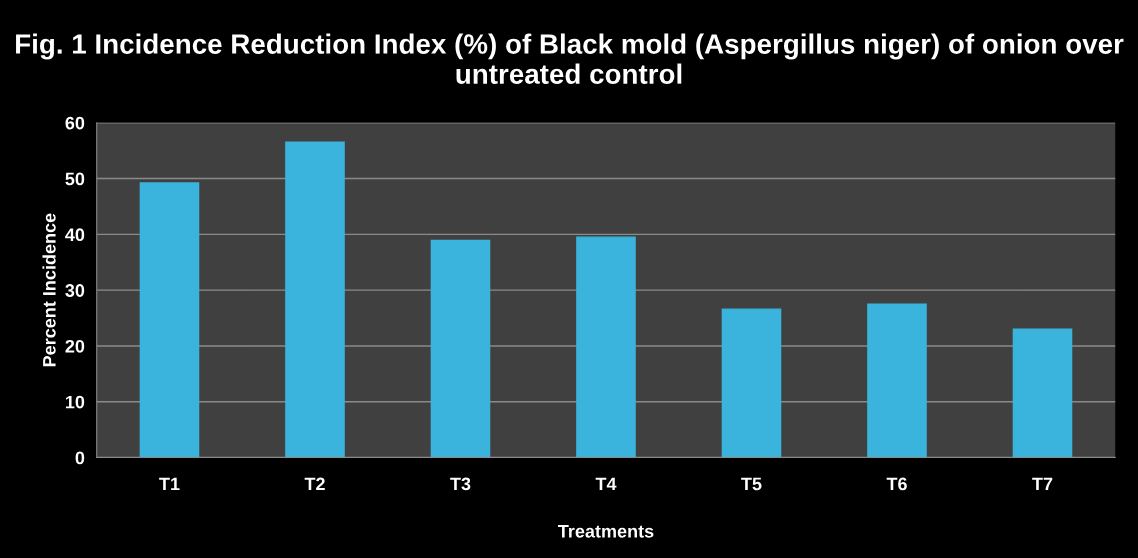 The height and width of the screenshot is (558, 1138). Describe the element at coordinates (75, 290) in the screenshot. I see `y-tick-label: 30` at that location.